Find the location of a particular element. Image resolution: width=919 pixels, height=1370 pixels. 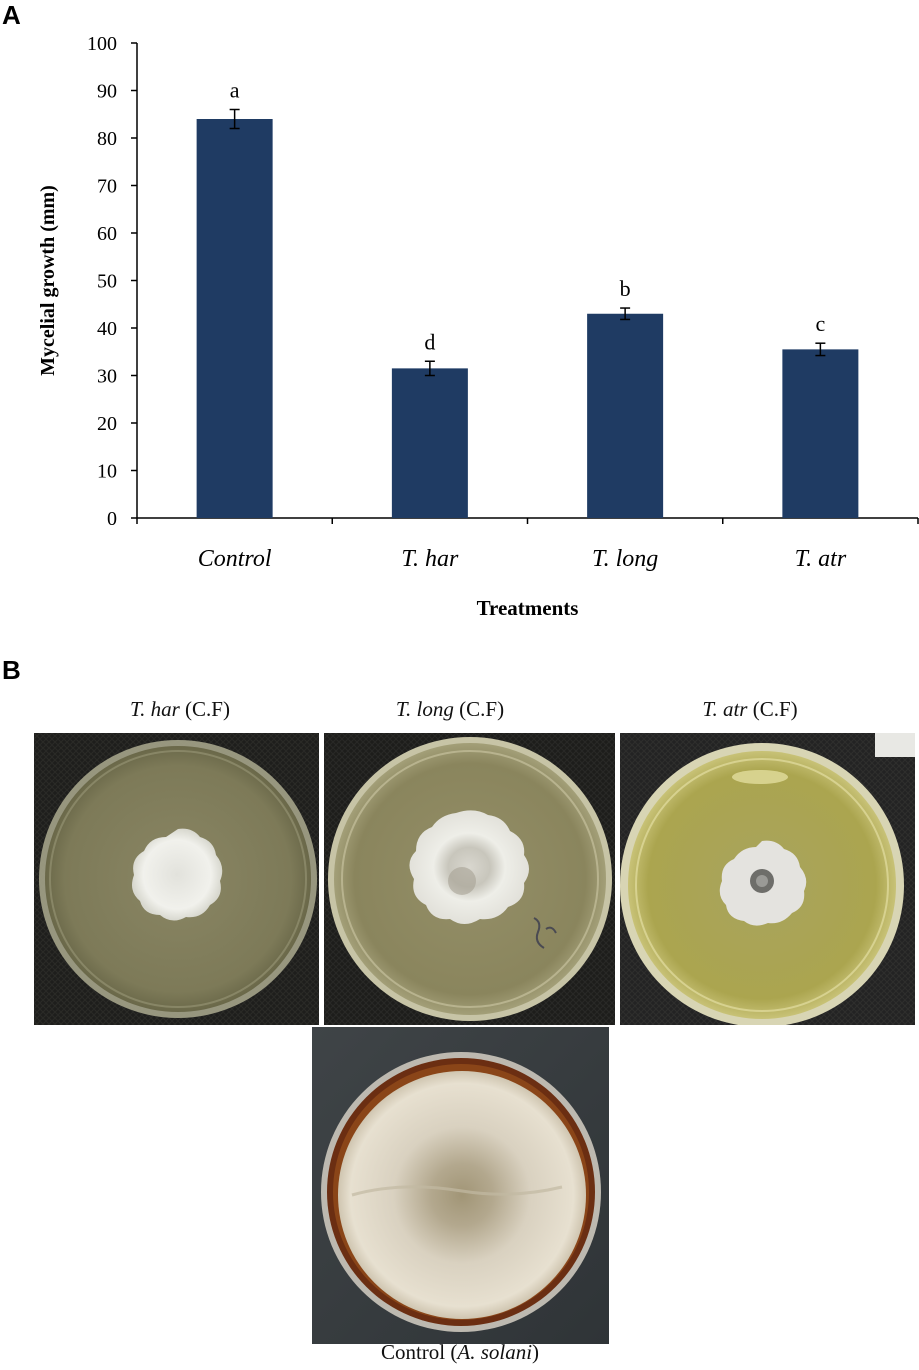

caption-control-prefix: Control ( is located at coordinates (419, 1352).